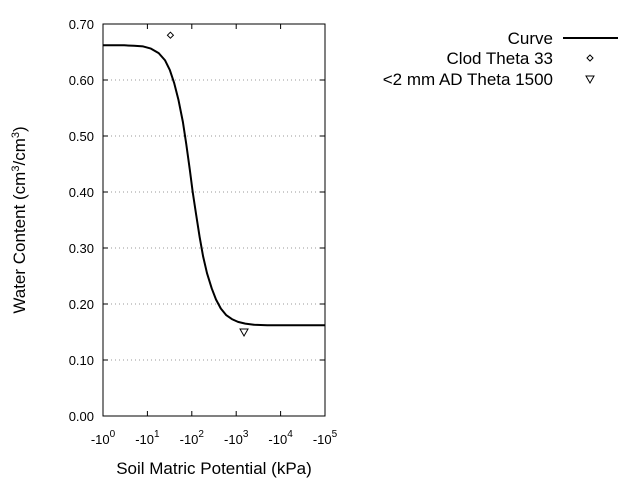 Image resolution: width=640 pixels, height=480 pixels. What do you see at coordinates (81, 360) in the screenshot?
I see `y-tick-label: 0.10` at bounding box center [81, 360].